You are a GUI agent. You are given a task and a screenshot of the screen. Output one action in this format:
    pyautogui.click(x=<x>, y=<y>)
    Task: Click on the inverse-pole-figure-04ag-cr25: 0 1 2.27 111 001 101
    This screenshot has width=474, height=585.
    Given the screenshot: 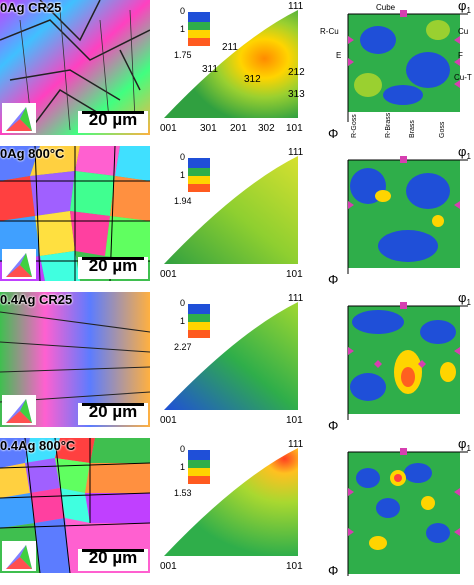 What is the action you would take?
    pyautogui.click(x=233, y=363)
    